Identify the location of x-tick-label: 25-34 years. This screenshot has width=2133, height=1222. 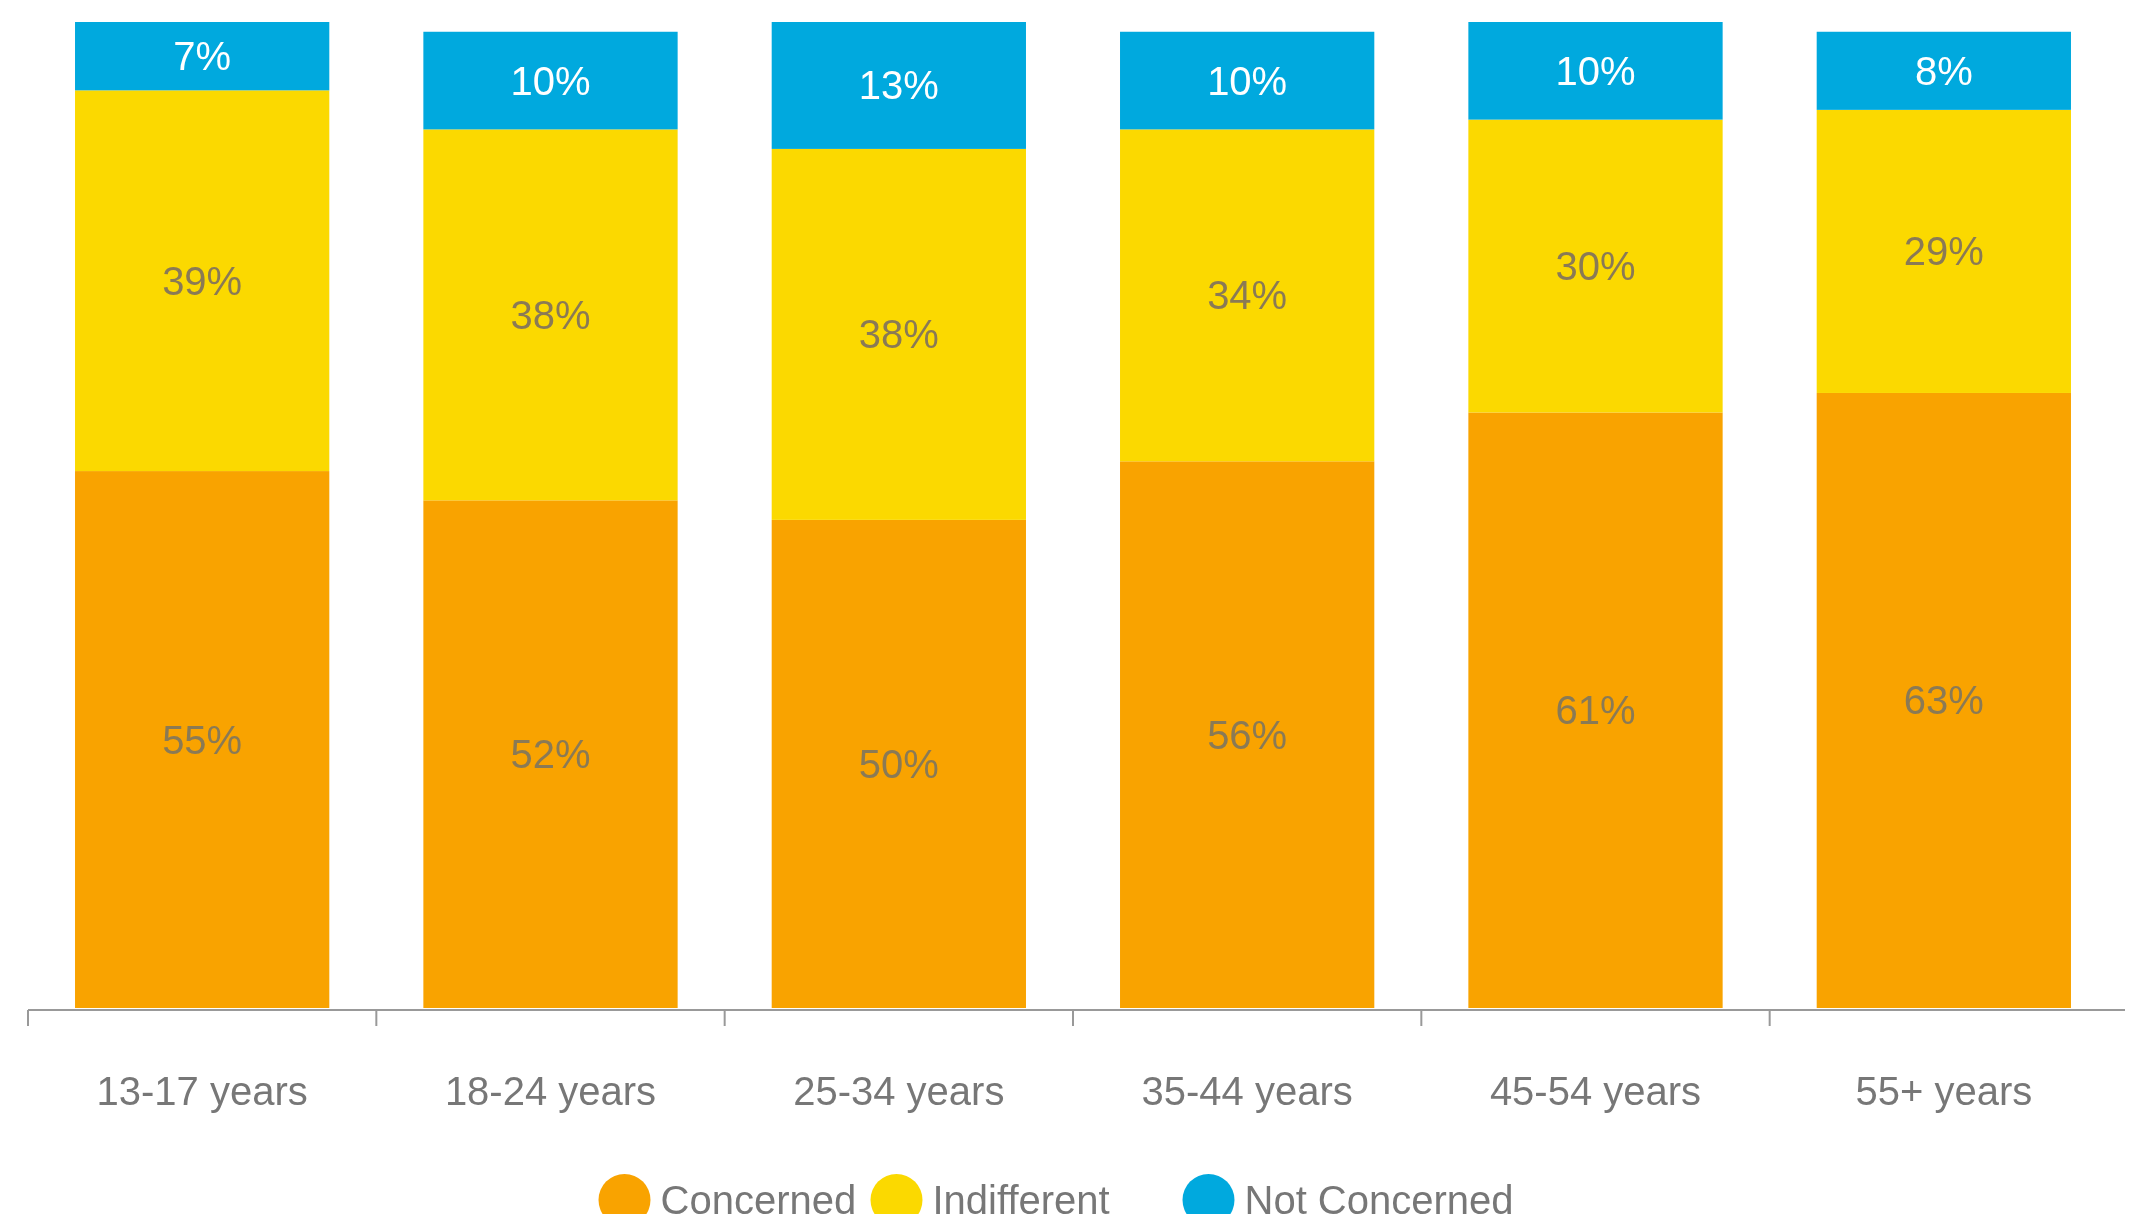
(899, 1091).